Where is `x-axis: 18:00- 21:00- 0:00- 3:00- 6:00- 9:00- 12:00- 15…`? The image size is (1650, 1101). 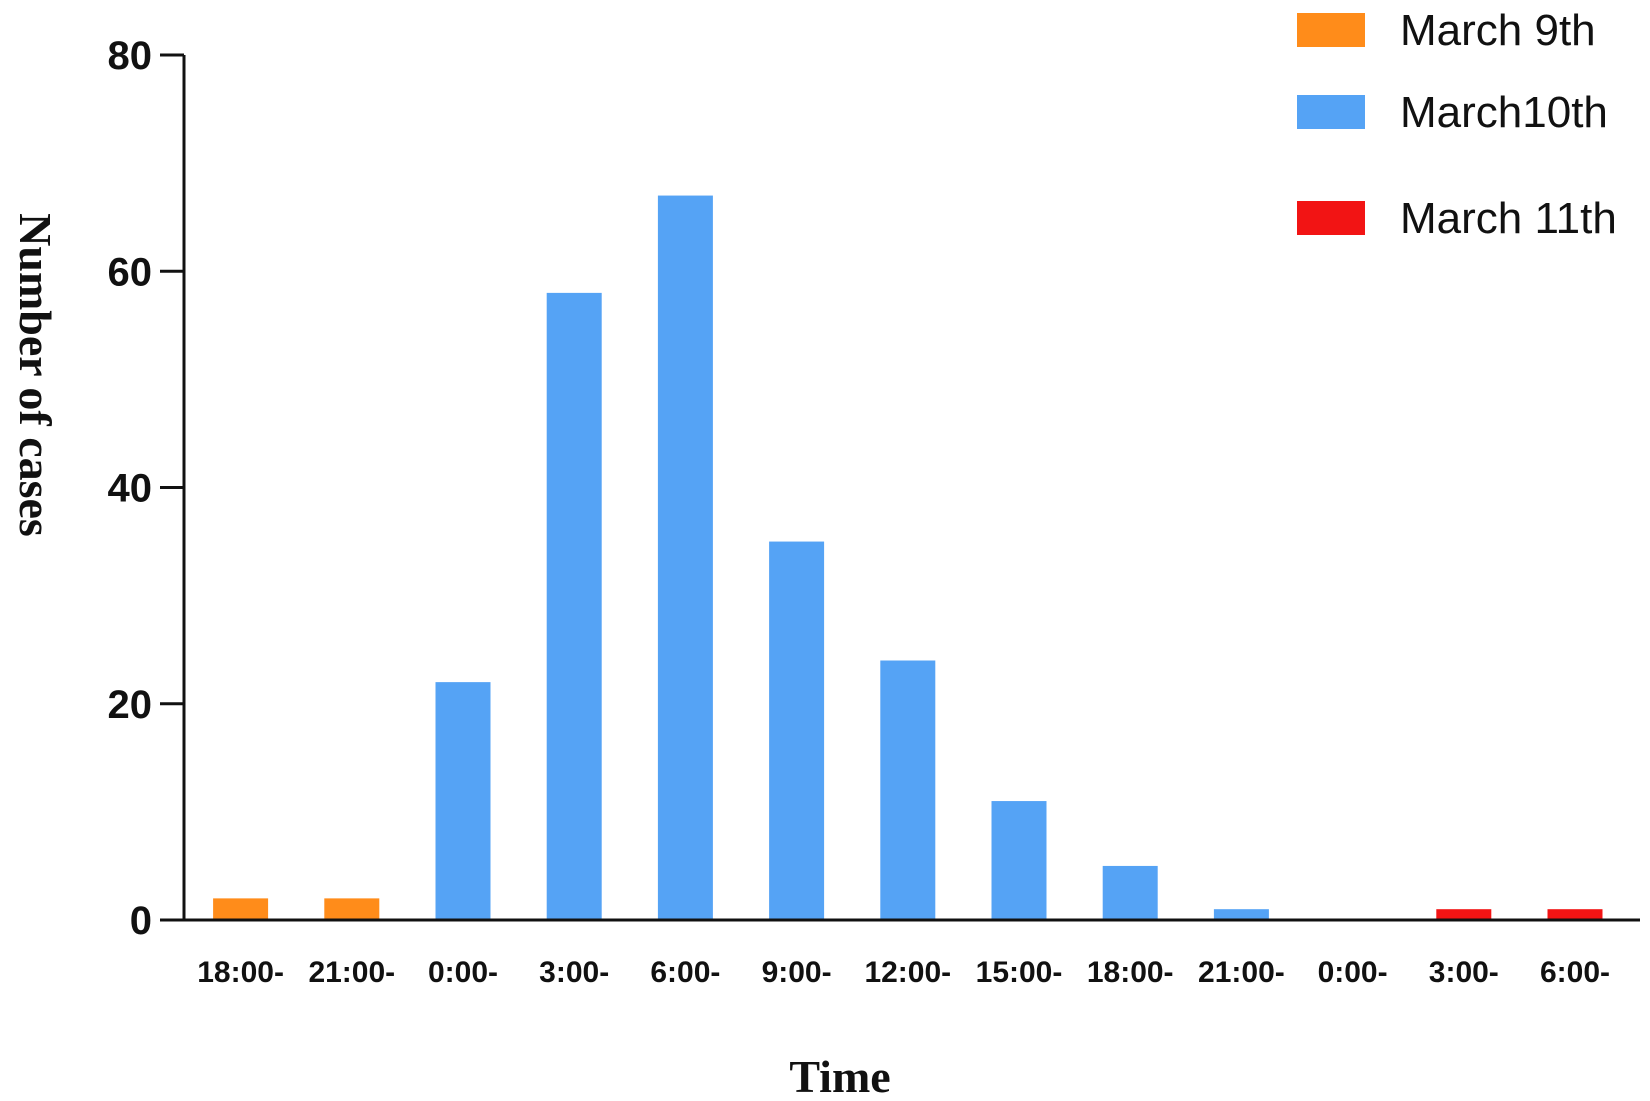 x-axis: 18:00- 21:00- 0:00- 3:00- 6:00- 9:00- 12:00- 15… is located at coordinates (912, 953).